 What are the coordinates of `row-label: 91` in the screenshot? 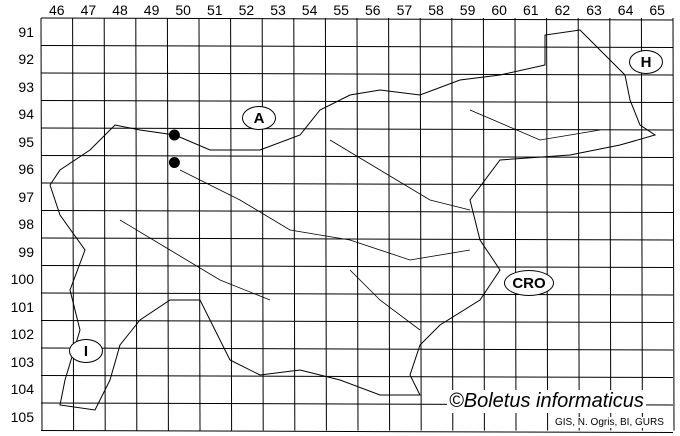 It's located at (26, 31).